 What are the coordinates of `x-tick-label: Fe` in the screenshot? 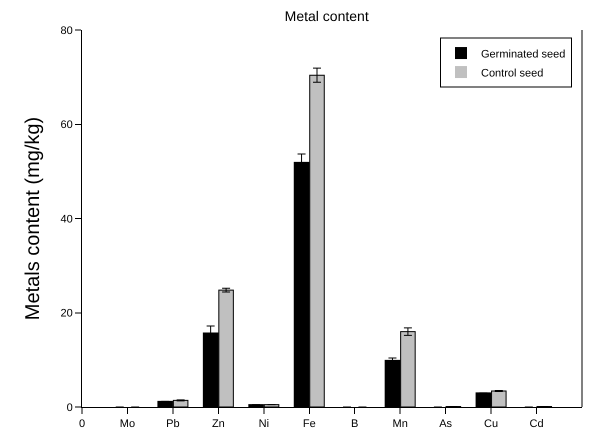 It's located at (309, 424).